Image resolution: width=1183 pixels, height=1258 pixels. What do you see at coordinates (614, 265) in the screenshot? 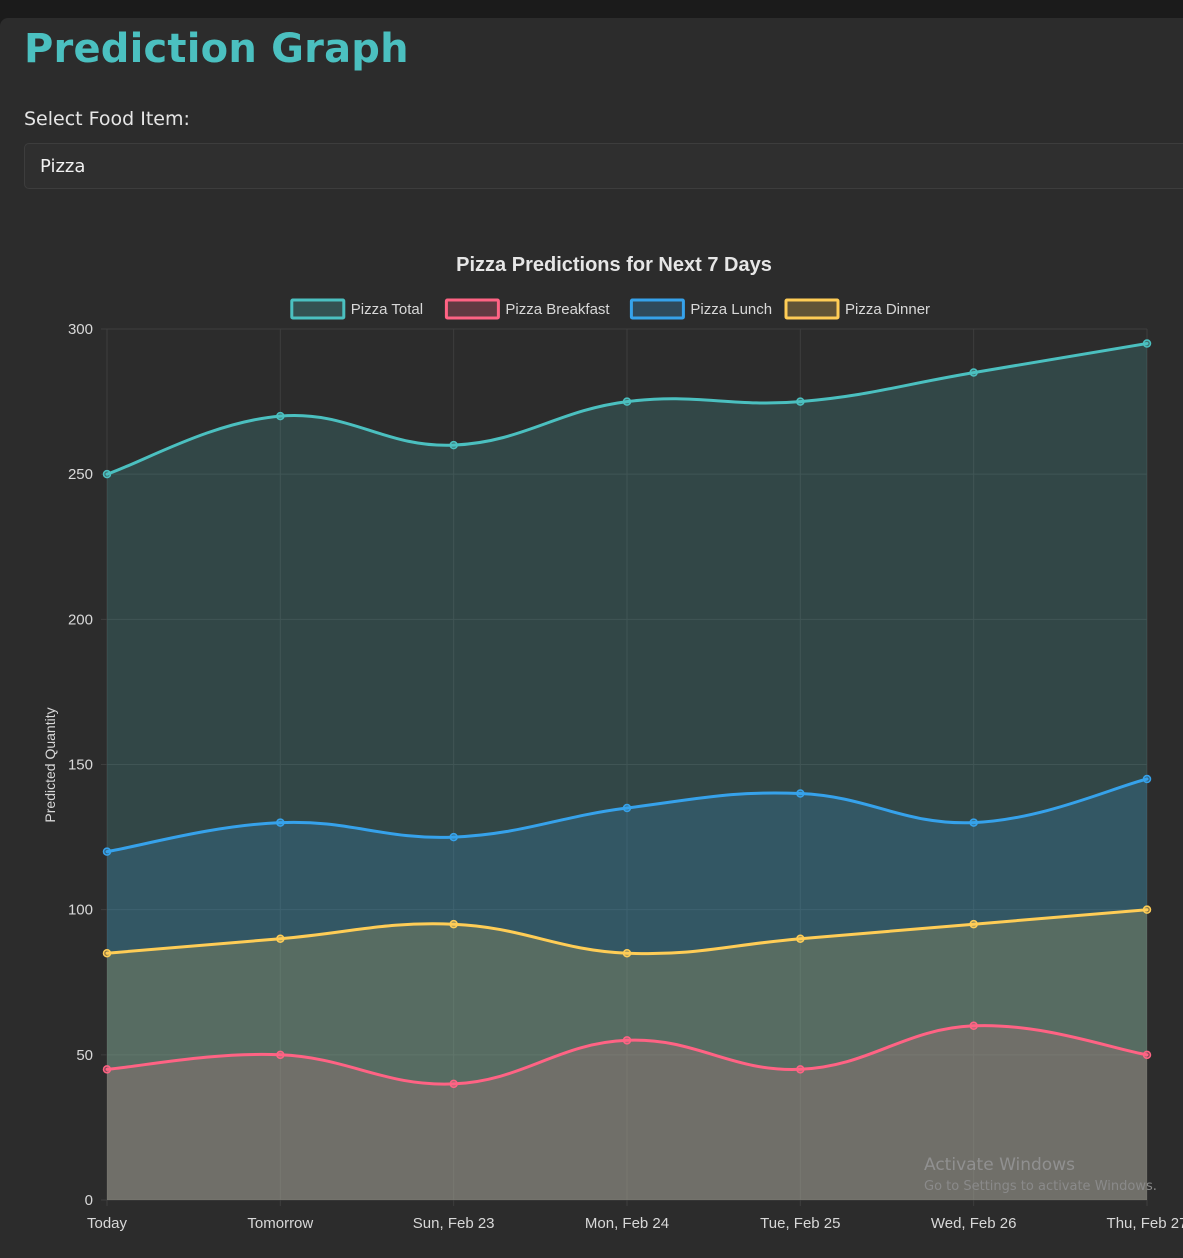
I see `chart-title: Pizza Predictions for Next 7 Days` at bounding box center [614, 265].